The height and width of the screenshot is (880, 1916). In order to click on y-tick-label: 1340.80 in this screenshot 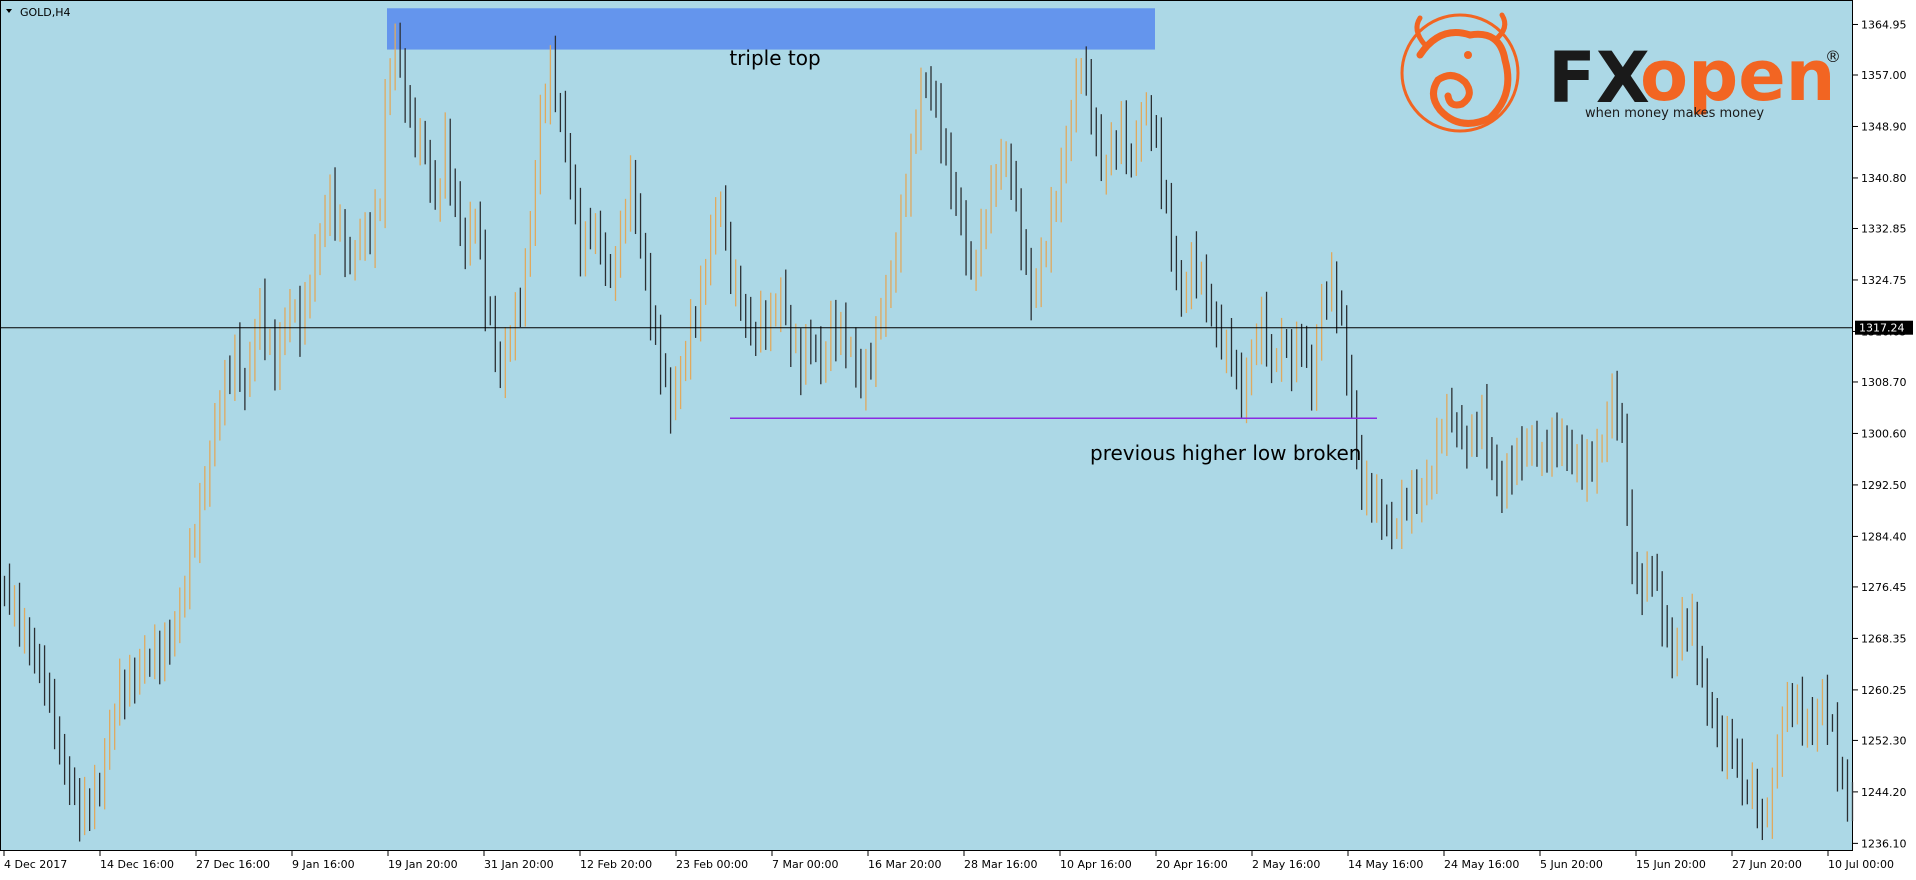, I will do `click(1884, 178)`.